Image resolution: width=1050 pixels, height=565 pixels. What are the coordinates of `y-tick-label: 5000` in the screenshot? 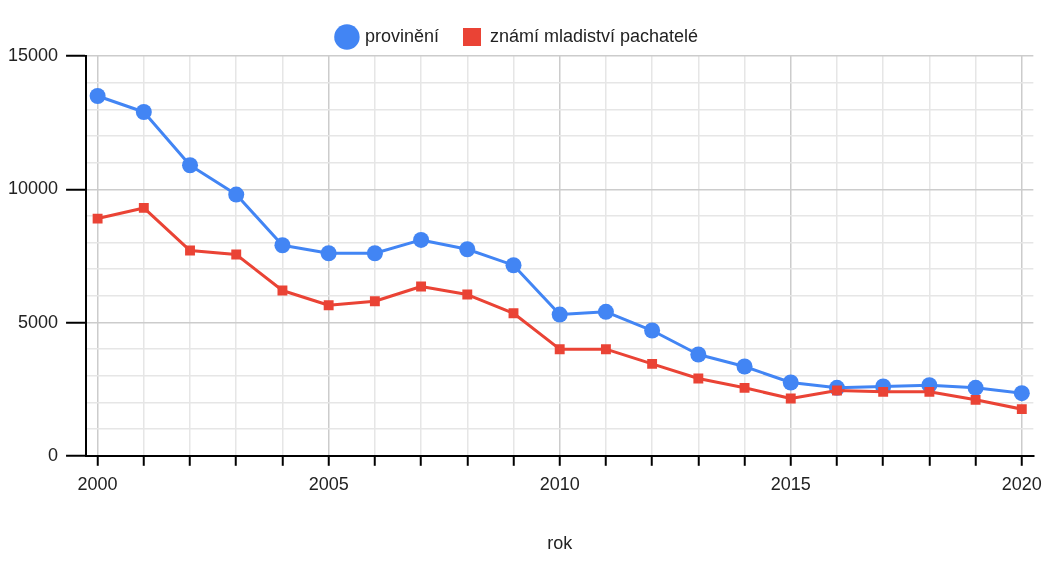 It's located at (38, 321).